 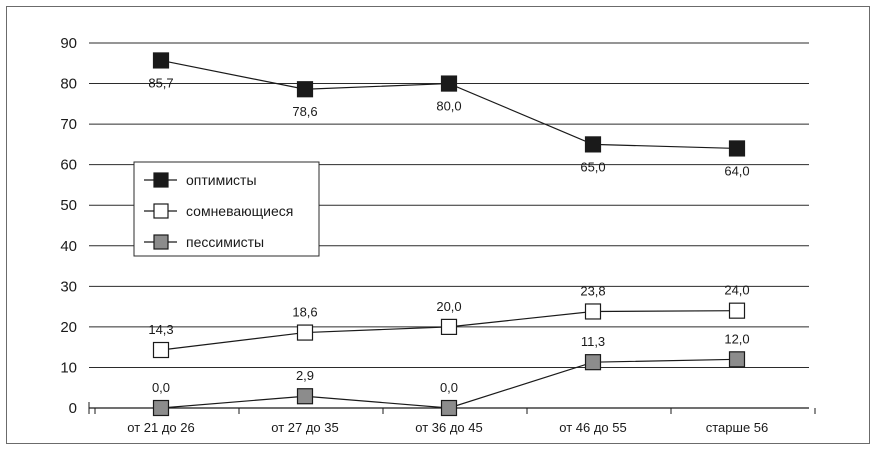 I want to click on legend-label: пессимисты, so click(x=225, y=242).